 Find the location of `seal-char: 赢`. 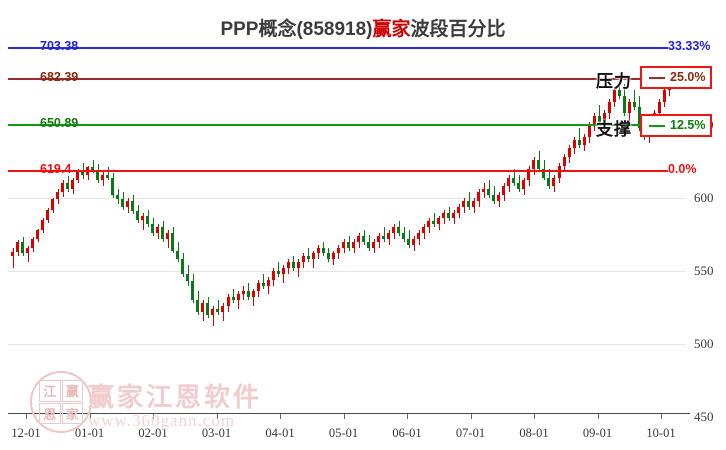

seal-char: 赢 is located at coordinates (72, 391).